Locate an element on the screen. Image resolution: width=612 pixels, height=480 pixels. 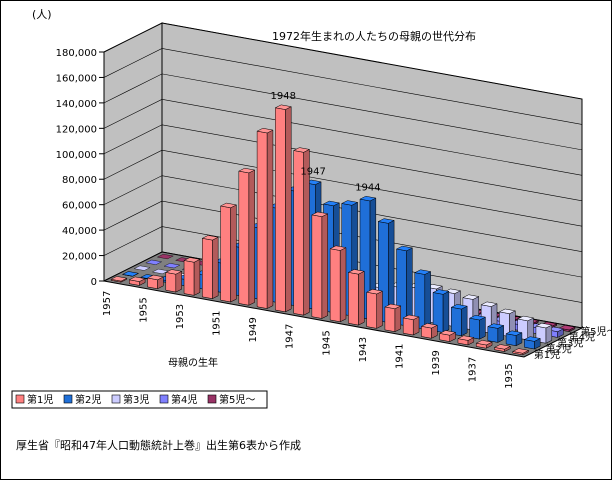
peak-annotation: 1944 is located at coordinates (367, 188).